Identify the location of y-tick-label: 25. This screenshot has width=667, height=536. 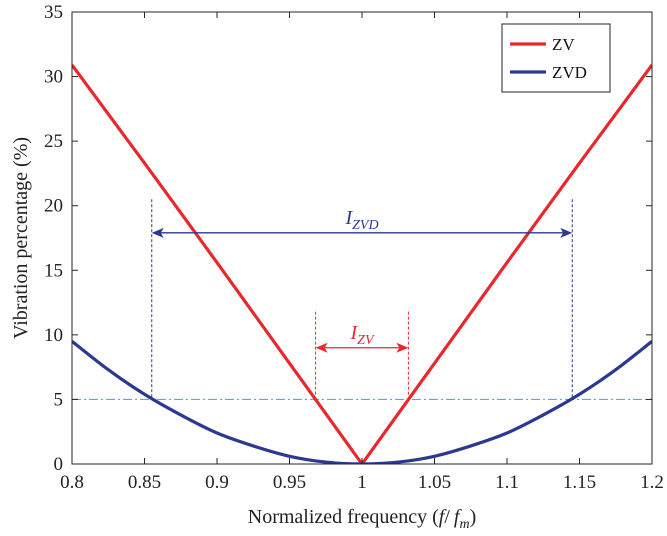
(53, 141).